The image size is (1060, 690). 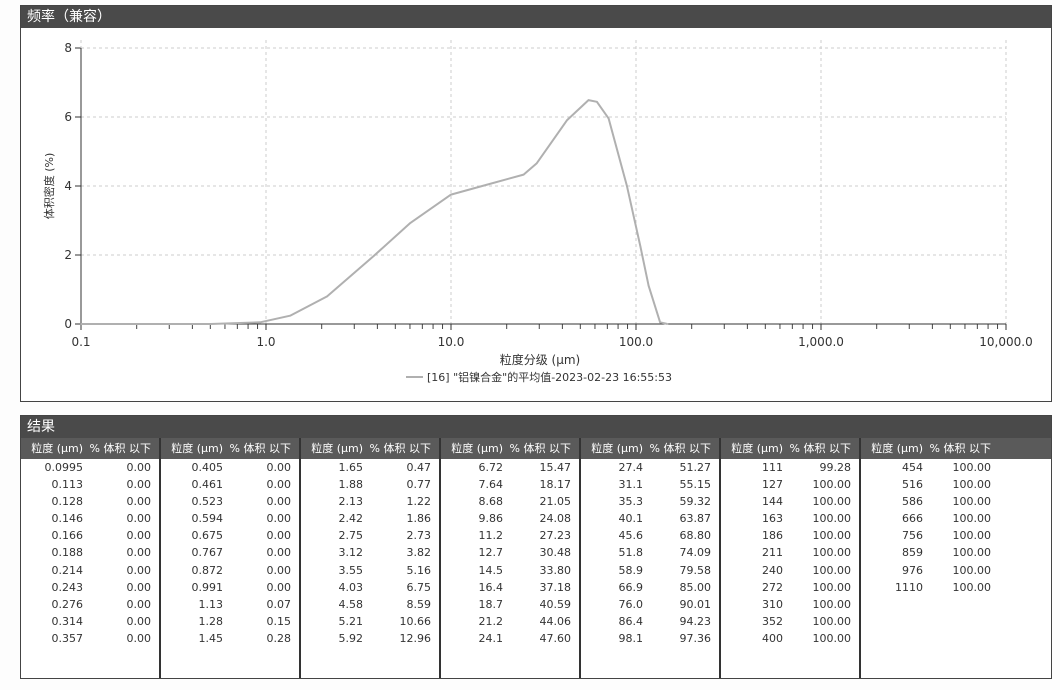 I want to click on x-tick-label: 0.1, so click(x=80, y=342).